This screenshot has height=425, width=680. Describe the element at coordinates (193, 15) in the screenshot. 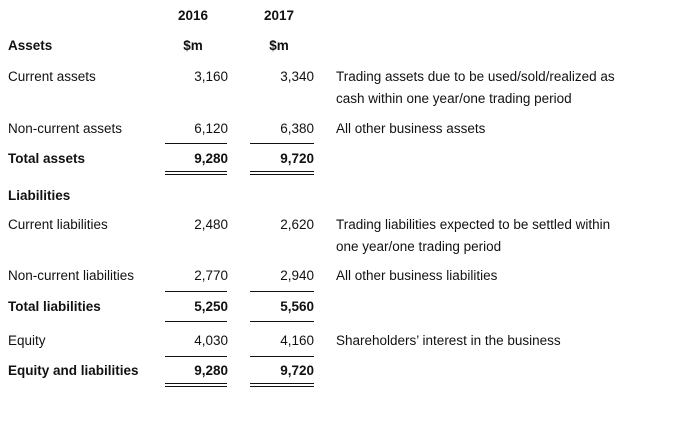

I see `column-header-2016: 2016` at that location.